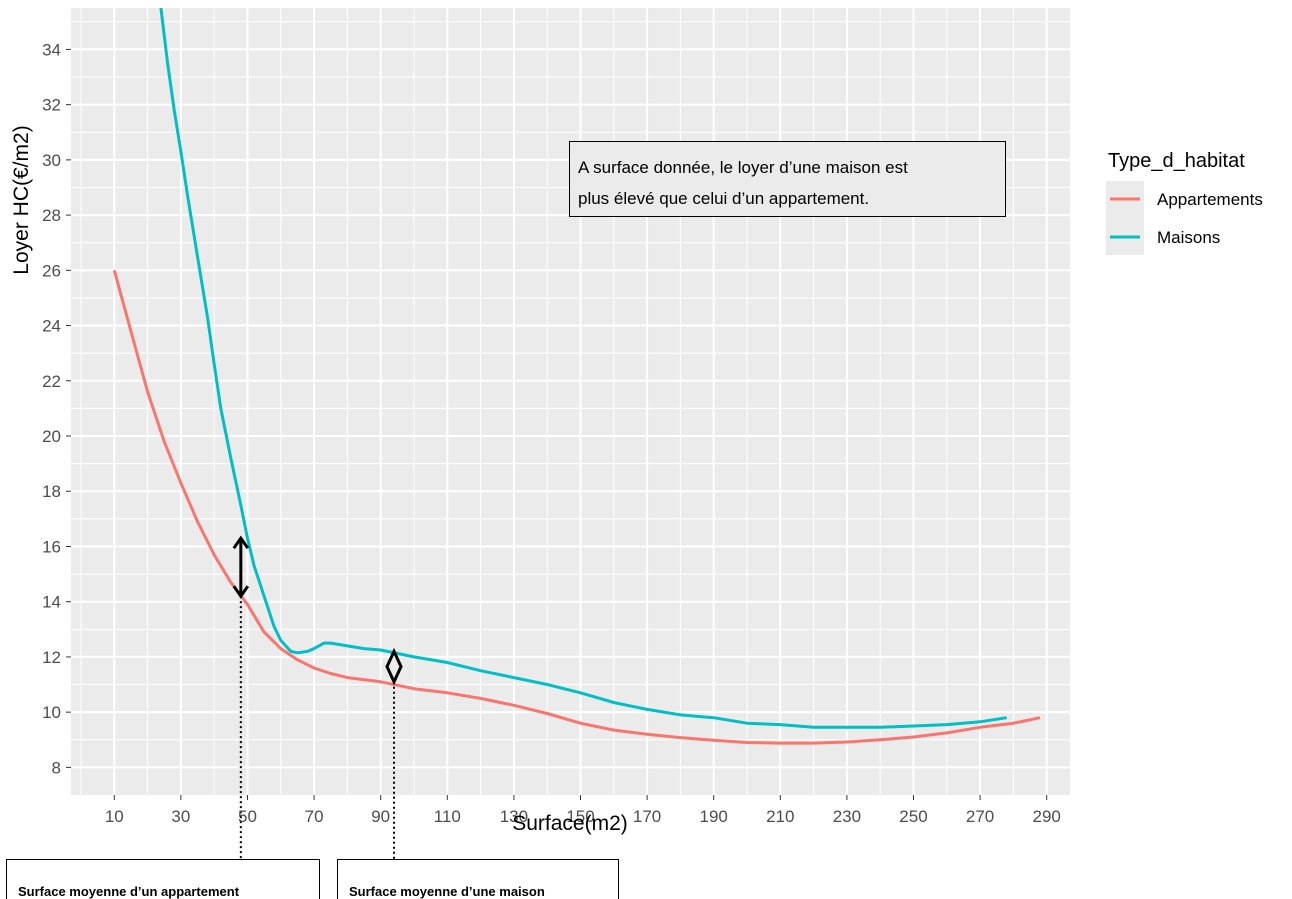 The image size is (1292, 899). I want to click on y-tick-label: 28, so click(51, 215).